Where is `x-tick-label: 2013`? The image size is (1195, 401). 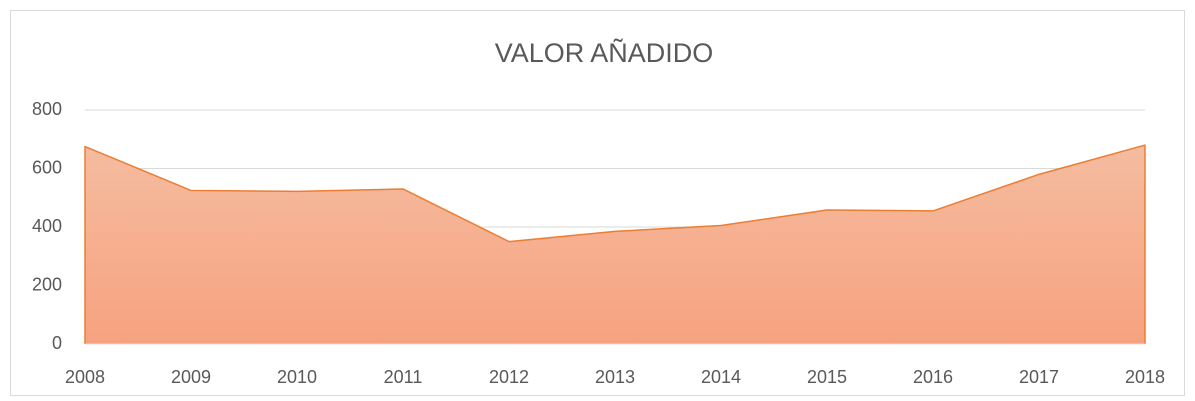
x-tick-label: 2013 is located at coordinates (615, 377).